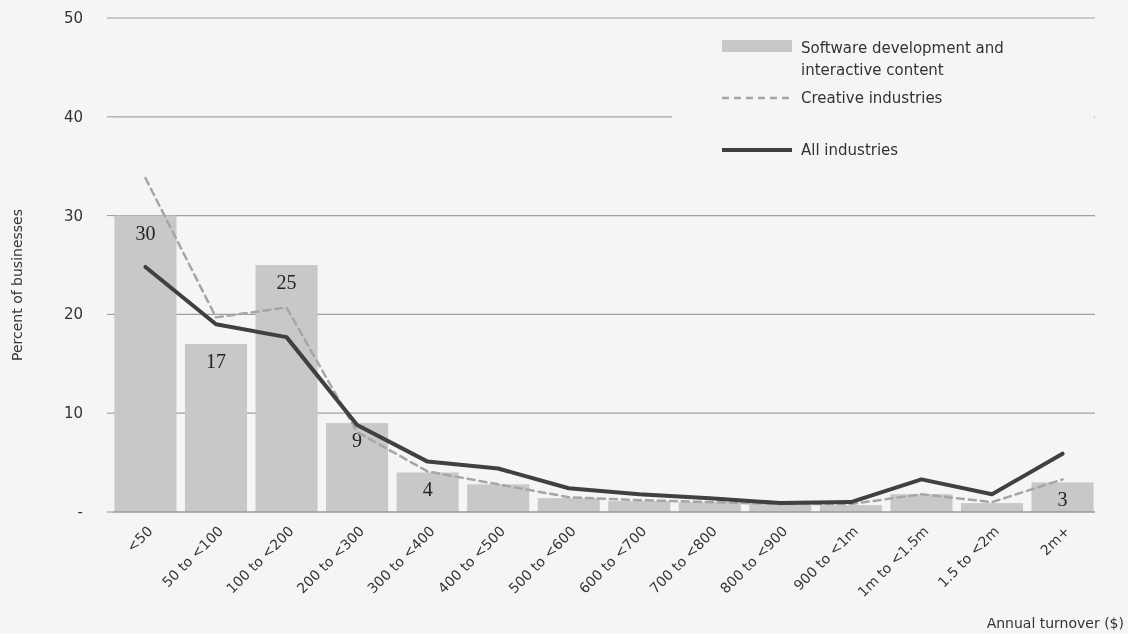 This screenshot has width=1128, height=634. Describe the element at coordinates (145, 232) in the screenshot. I see `data-label: 30` at that location.